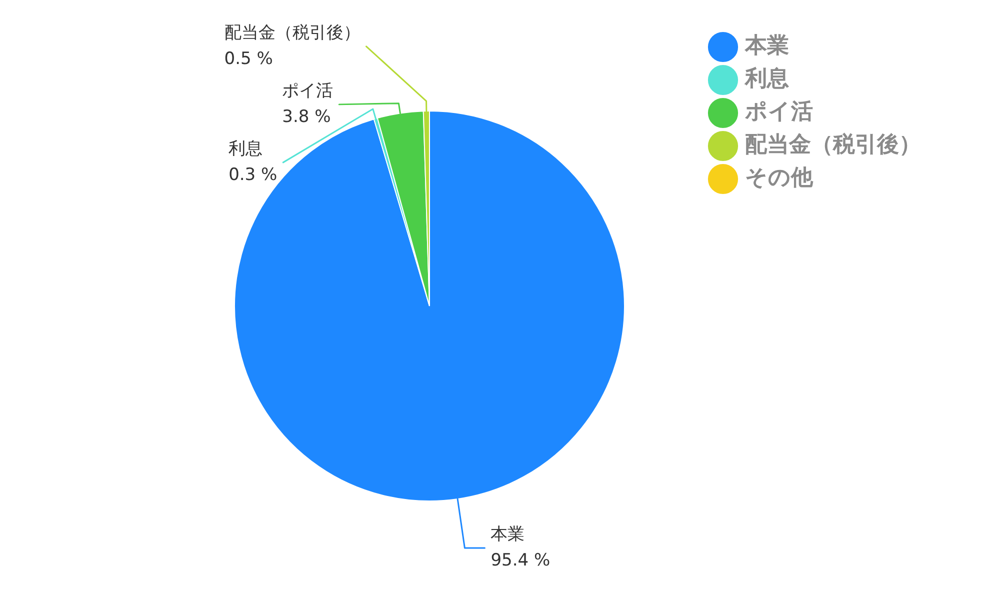  Describe the element at coordinates (308, 90) in the screenshot. I see `slice-label: ポイ活` at that location.